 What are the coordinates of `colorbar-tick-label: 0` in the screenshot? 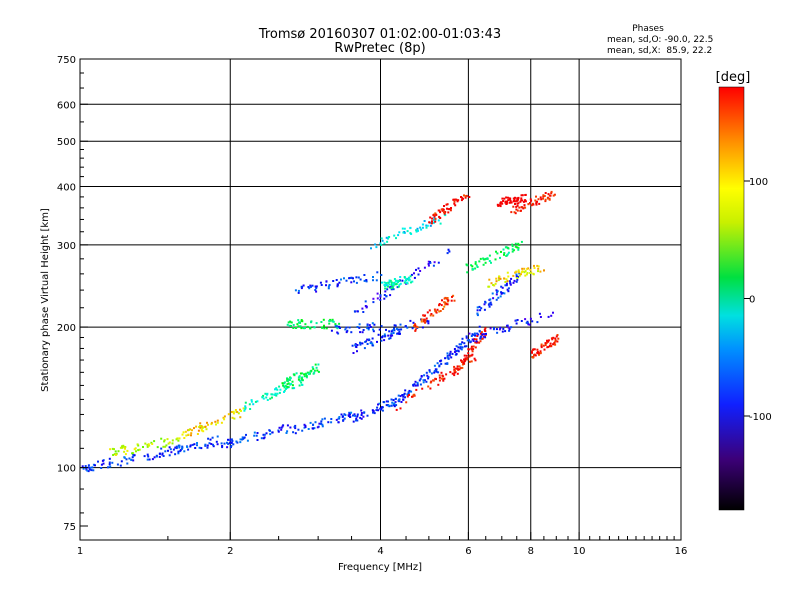 It's located at (752, 300).